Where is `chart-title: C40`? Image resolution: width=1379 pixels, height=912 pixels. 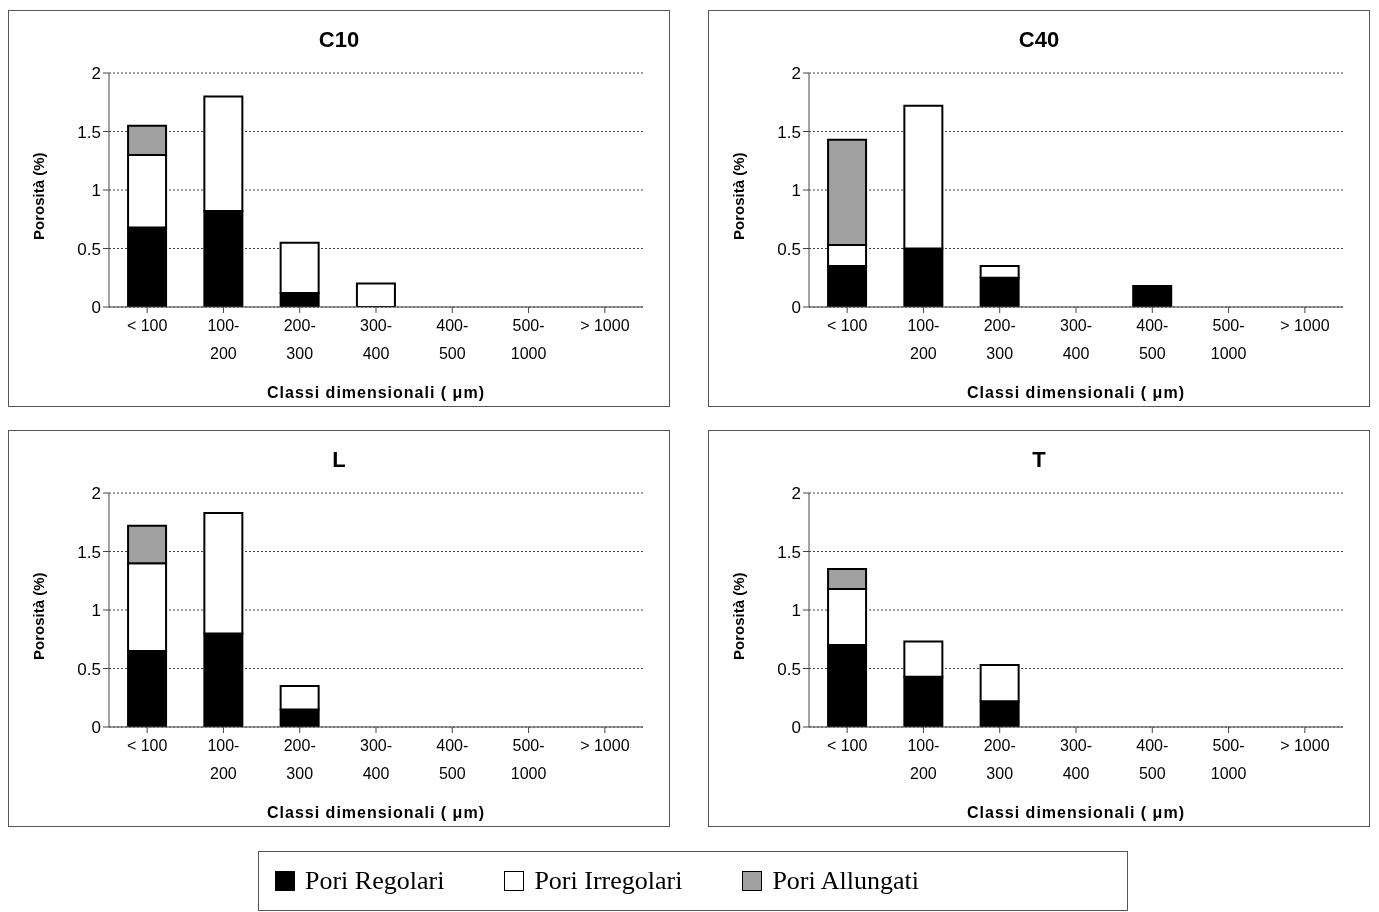 chart-title: C40 is located at coordinates (1039, 40).